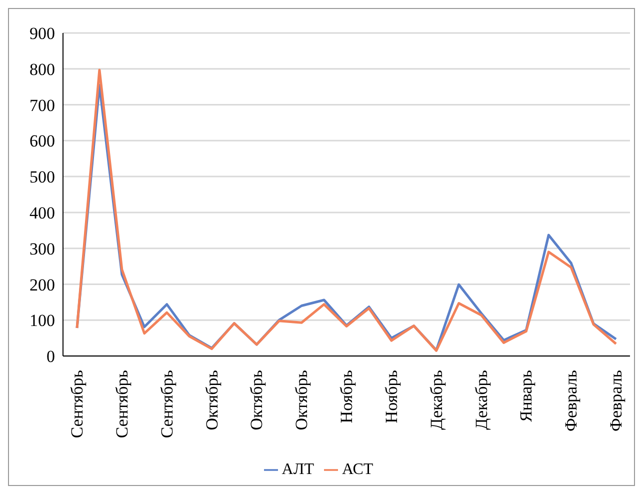 This screenshot has height=490, width=641. Describe the element at coordinates (42, 320) in the screenshot. I see `y-tick-label: 100` at that location.